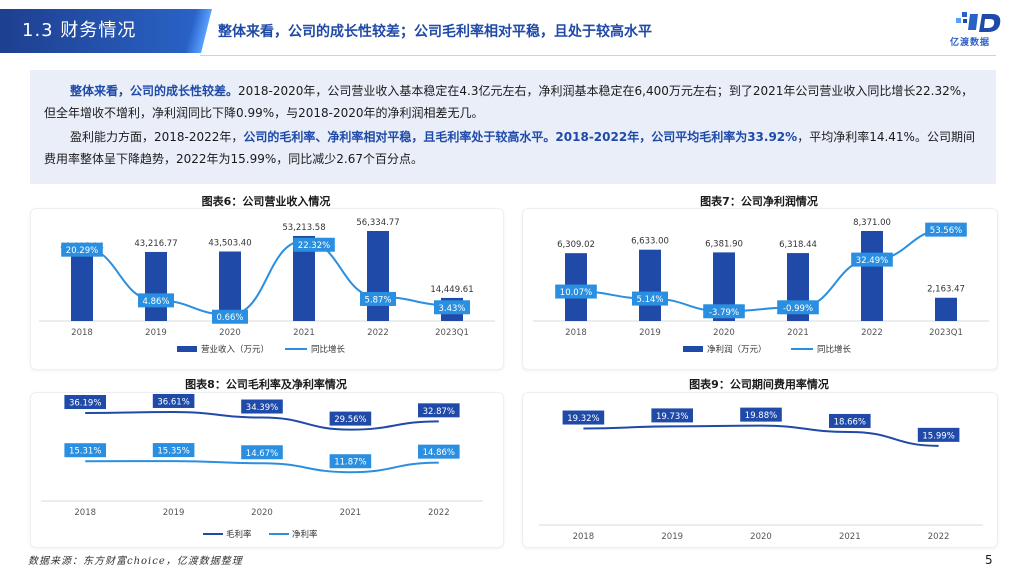 The image size is (1024, 576). I want to click on series-1-label-text: 15.31%, so click(85, 452).